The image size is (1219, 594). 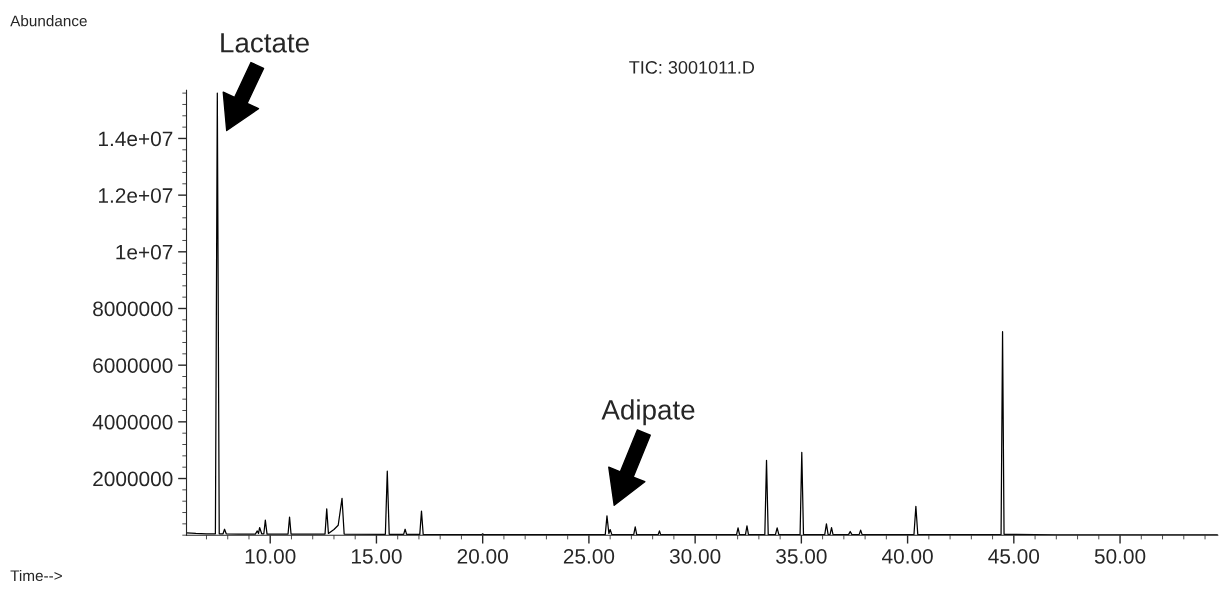 I want to click on y-tick-label: 1.4e+07, so click(x=136, y=139).